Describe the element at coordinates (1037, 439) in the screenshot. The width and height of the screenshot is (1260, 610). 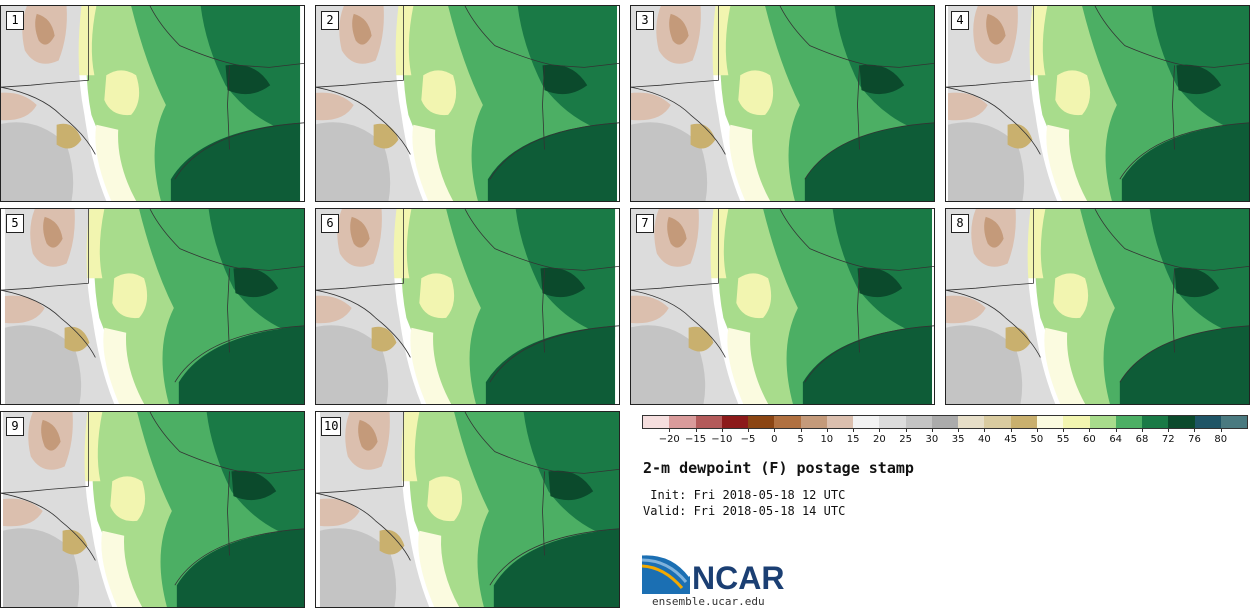
I see `colorbar-tick-label: 50` at that location.